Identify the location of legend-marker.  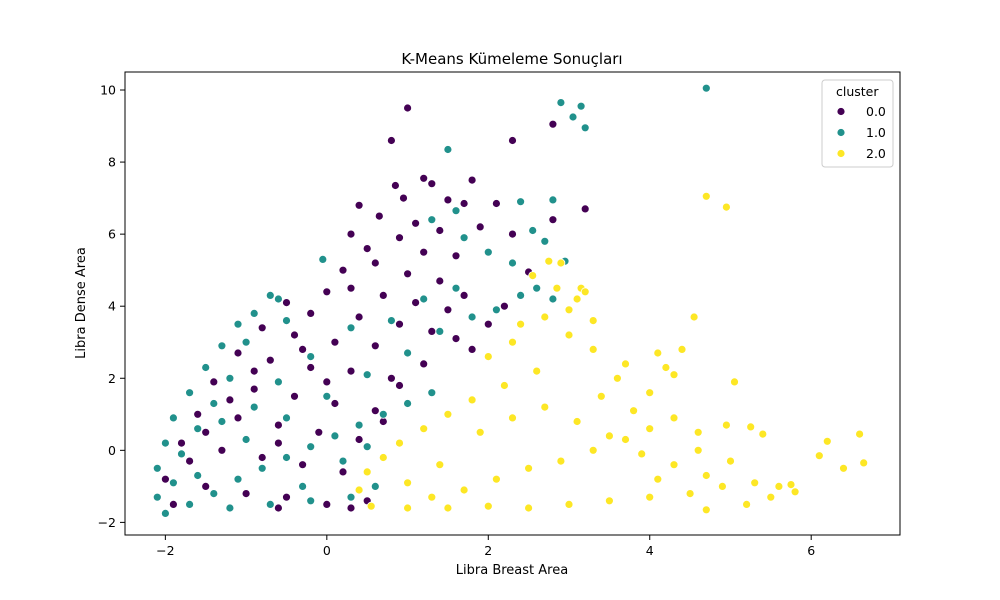
(841, 132).